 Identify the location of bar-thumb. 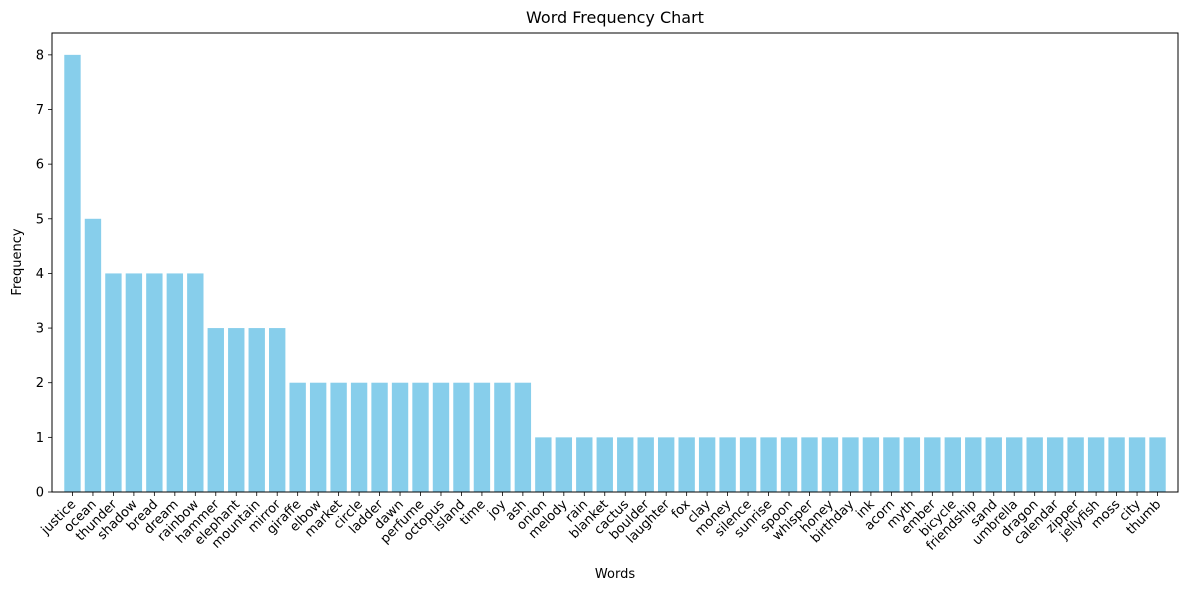
(1157, 464).